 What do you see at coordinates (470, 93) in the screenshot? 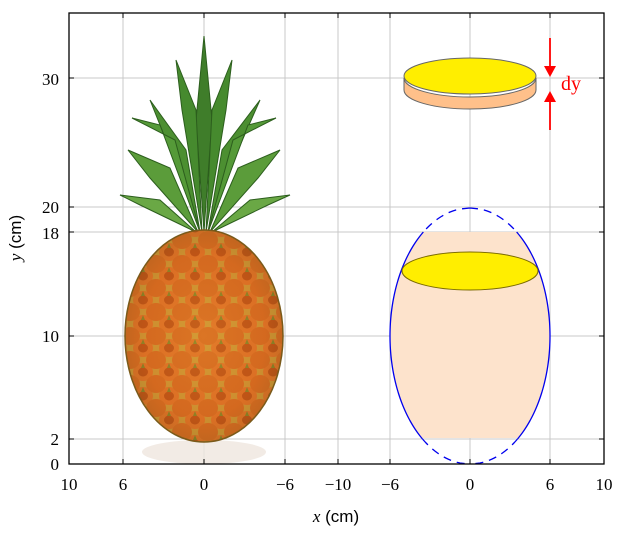
I see `disk-side` at bounding box center [470, 93].